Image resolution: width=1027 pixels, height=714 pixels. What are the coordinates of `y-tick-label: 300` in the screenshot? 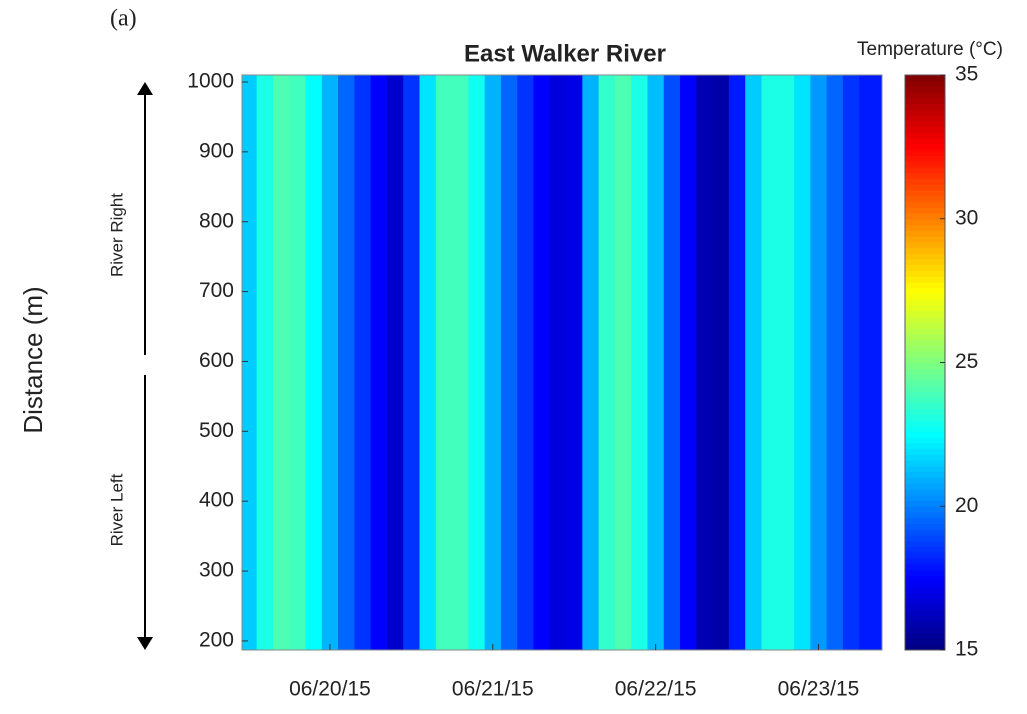 It's located at (216, 570).